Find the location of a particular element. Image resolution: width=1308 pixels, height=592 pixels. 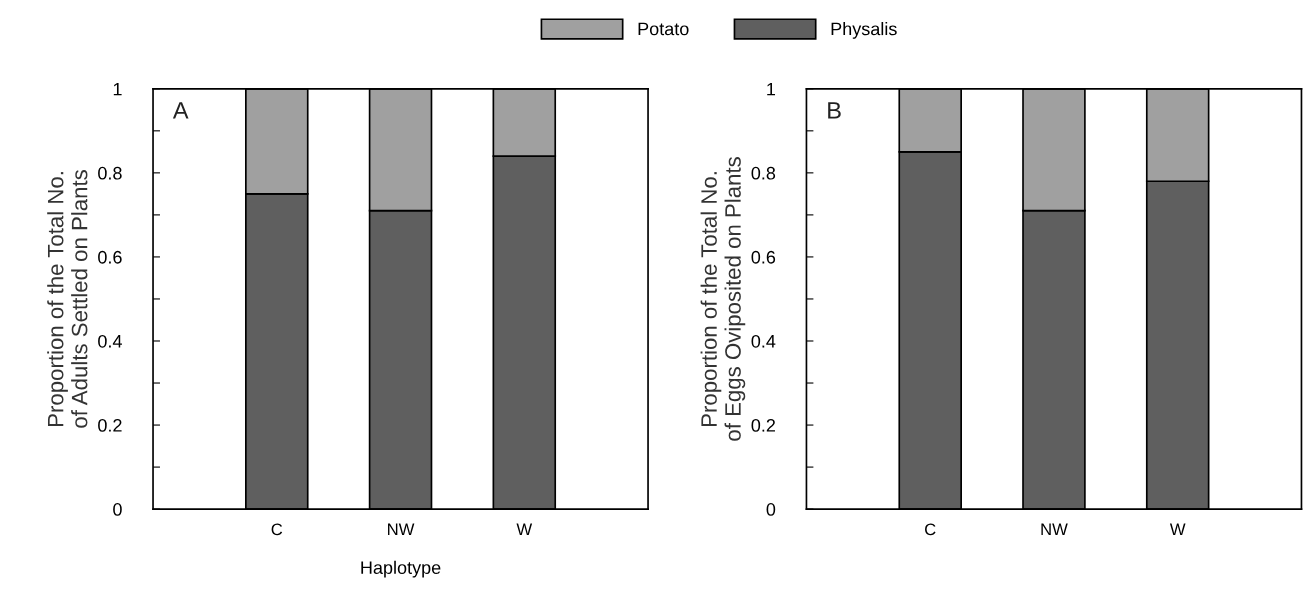

y-axis-title: Proportion of the Total No. of Eggs Oviposited on Plants is located at coordinates (723, 299).